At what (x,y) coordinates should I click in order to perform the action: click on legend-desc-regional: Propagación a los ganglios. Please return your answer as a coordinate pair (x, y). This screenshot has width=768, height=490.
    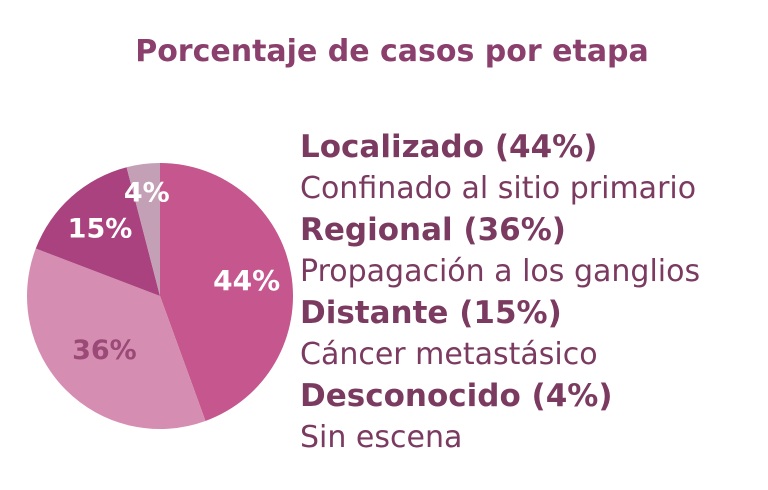
    Looking at the image, I should click on (500, 271).